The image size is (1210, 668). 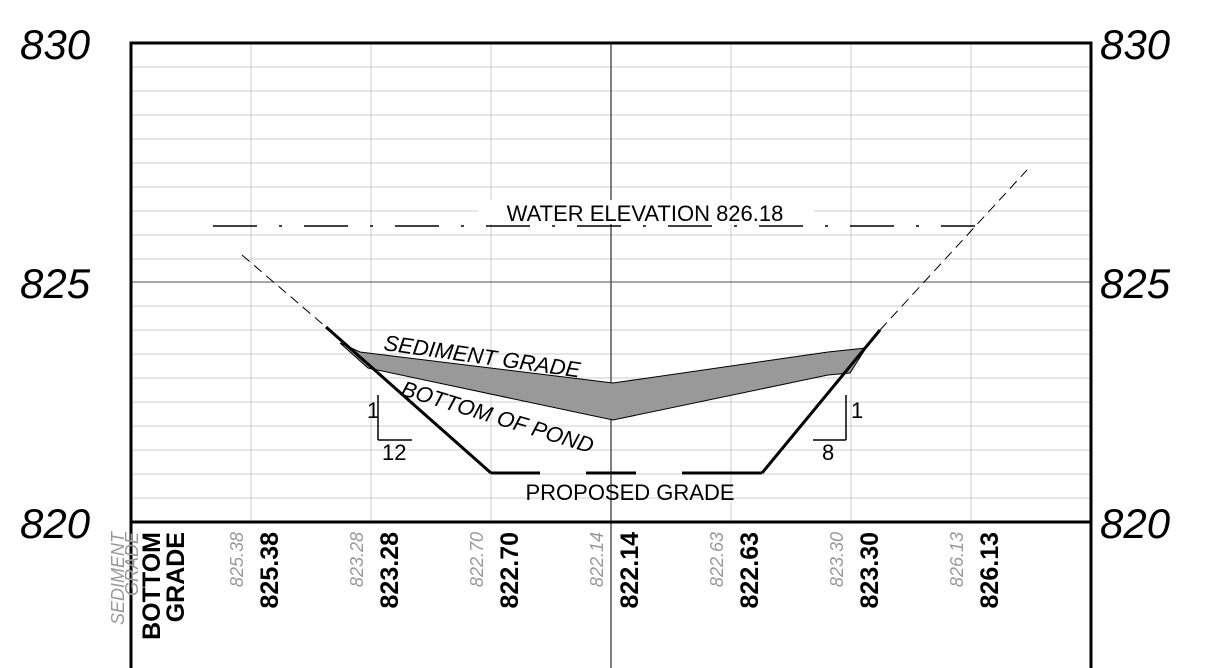 I want to click on sediment-grade-value: 822.70, so click(x=477, y=559).